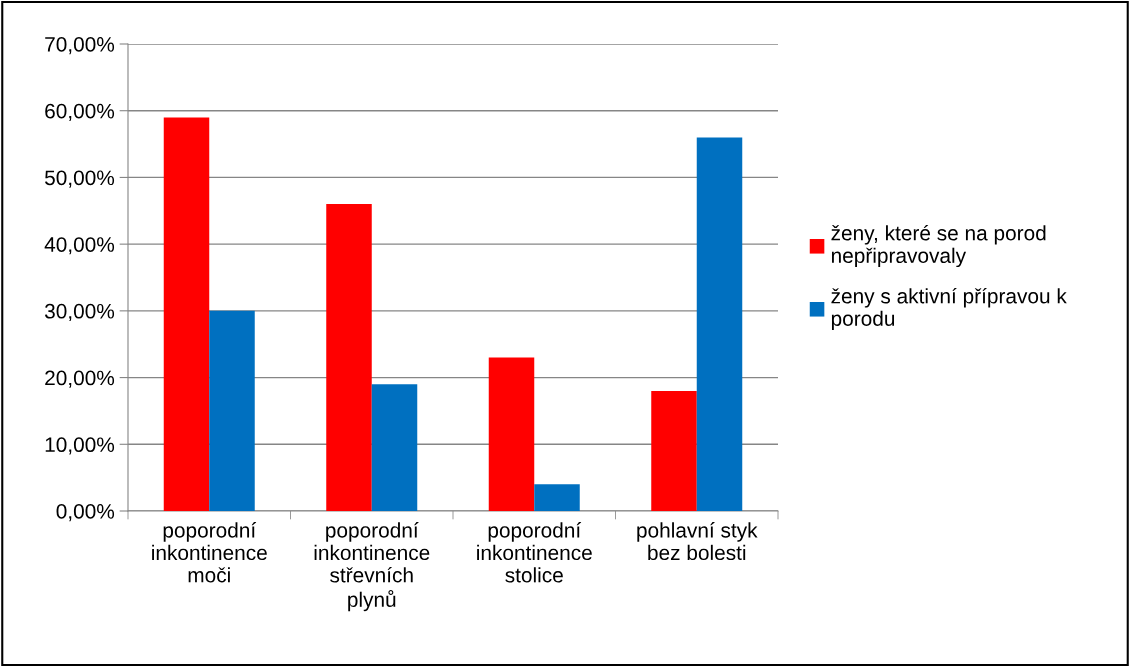  Describe the element at coordinates (80, 46) in the screenshot. I see `y-tick-label: 70,00%` at that location.